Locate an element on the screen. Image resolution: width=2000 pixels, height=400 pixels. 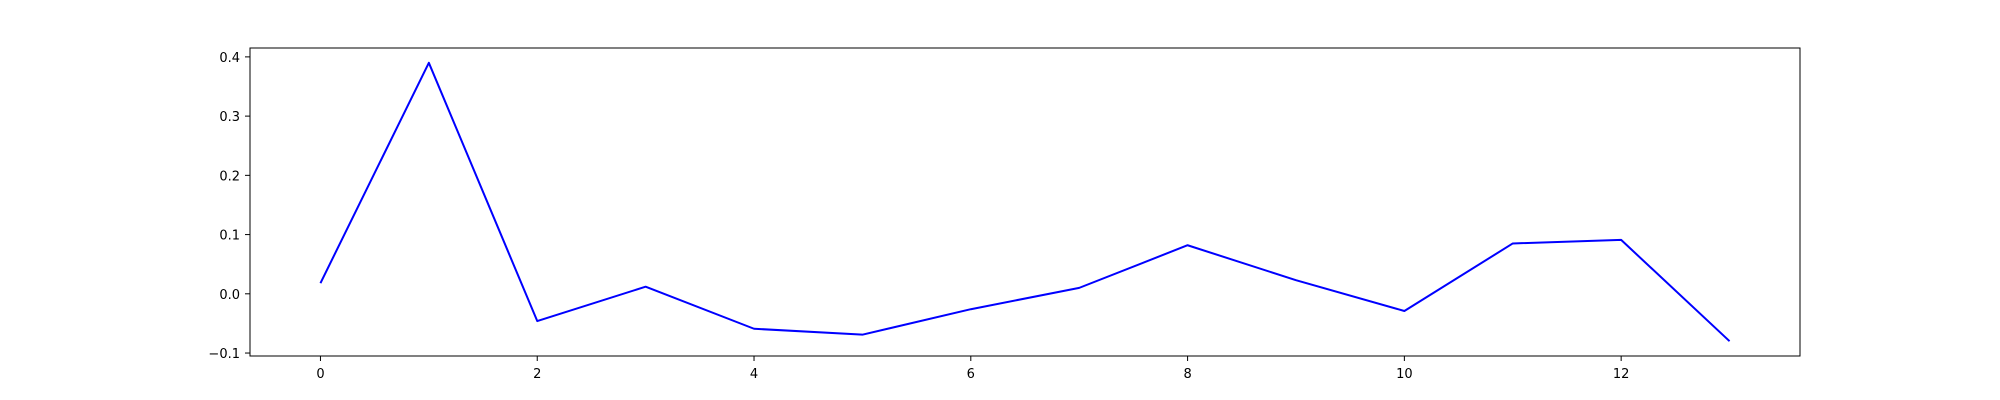
x-axis: 0 2 4 6 8 10 12 is located at coordinates (972, 369).